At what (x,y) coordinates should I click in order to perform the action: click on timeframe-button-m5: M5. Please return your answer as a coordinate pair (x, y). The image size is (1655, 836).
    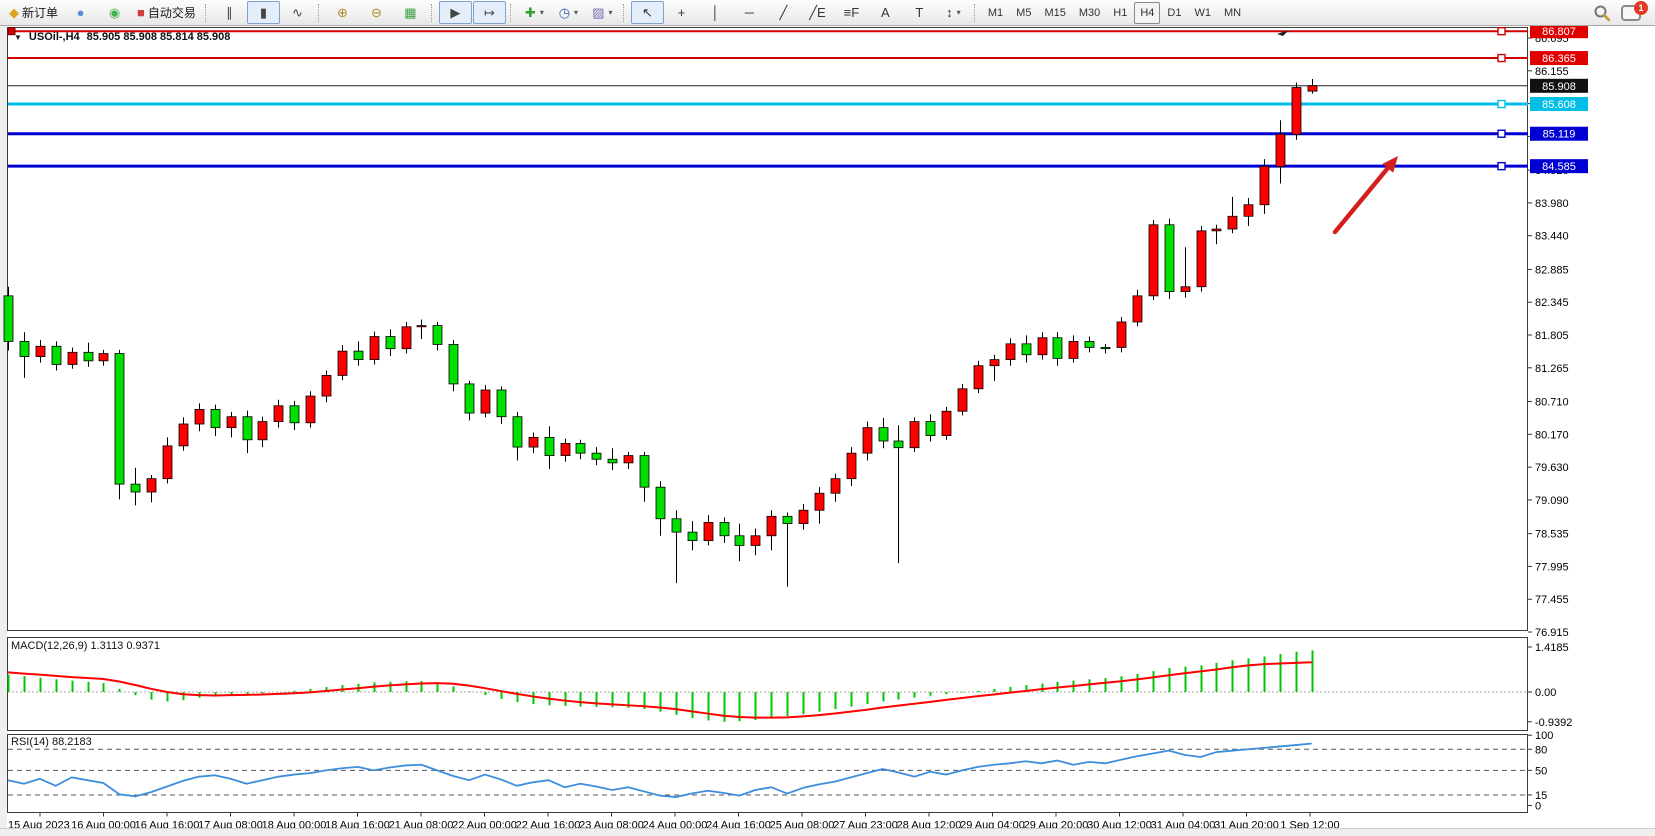
    Looking at the image, I should click on (1024, 12).